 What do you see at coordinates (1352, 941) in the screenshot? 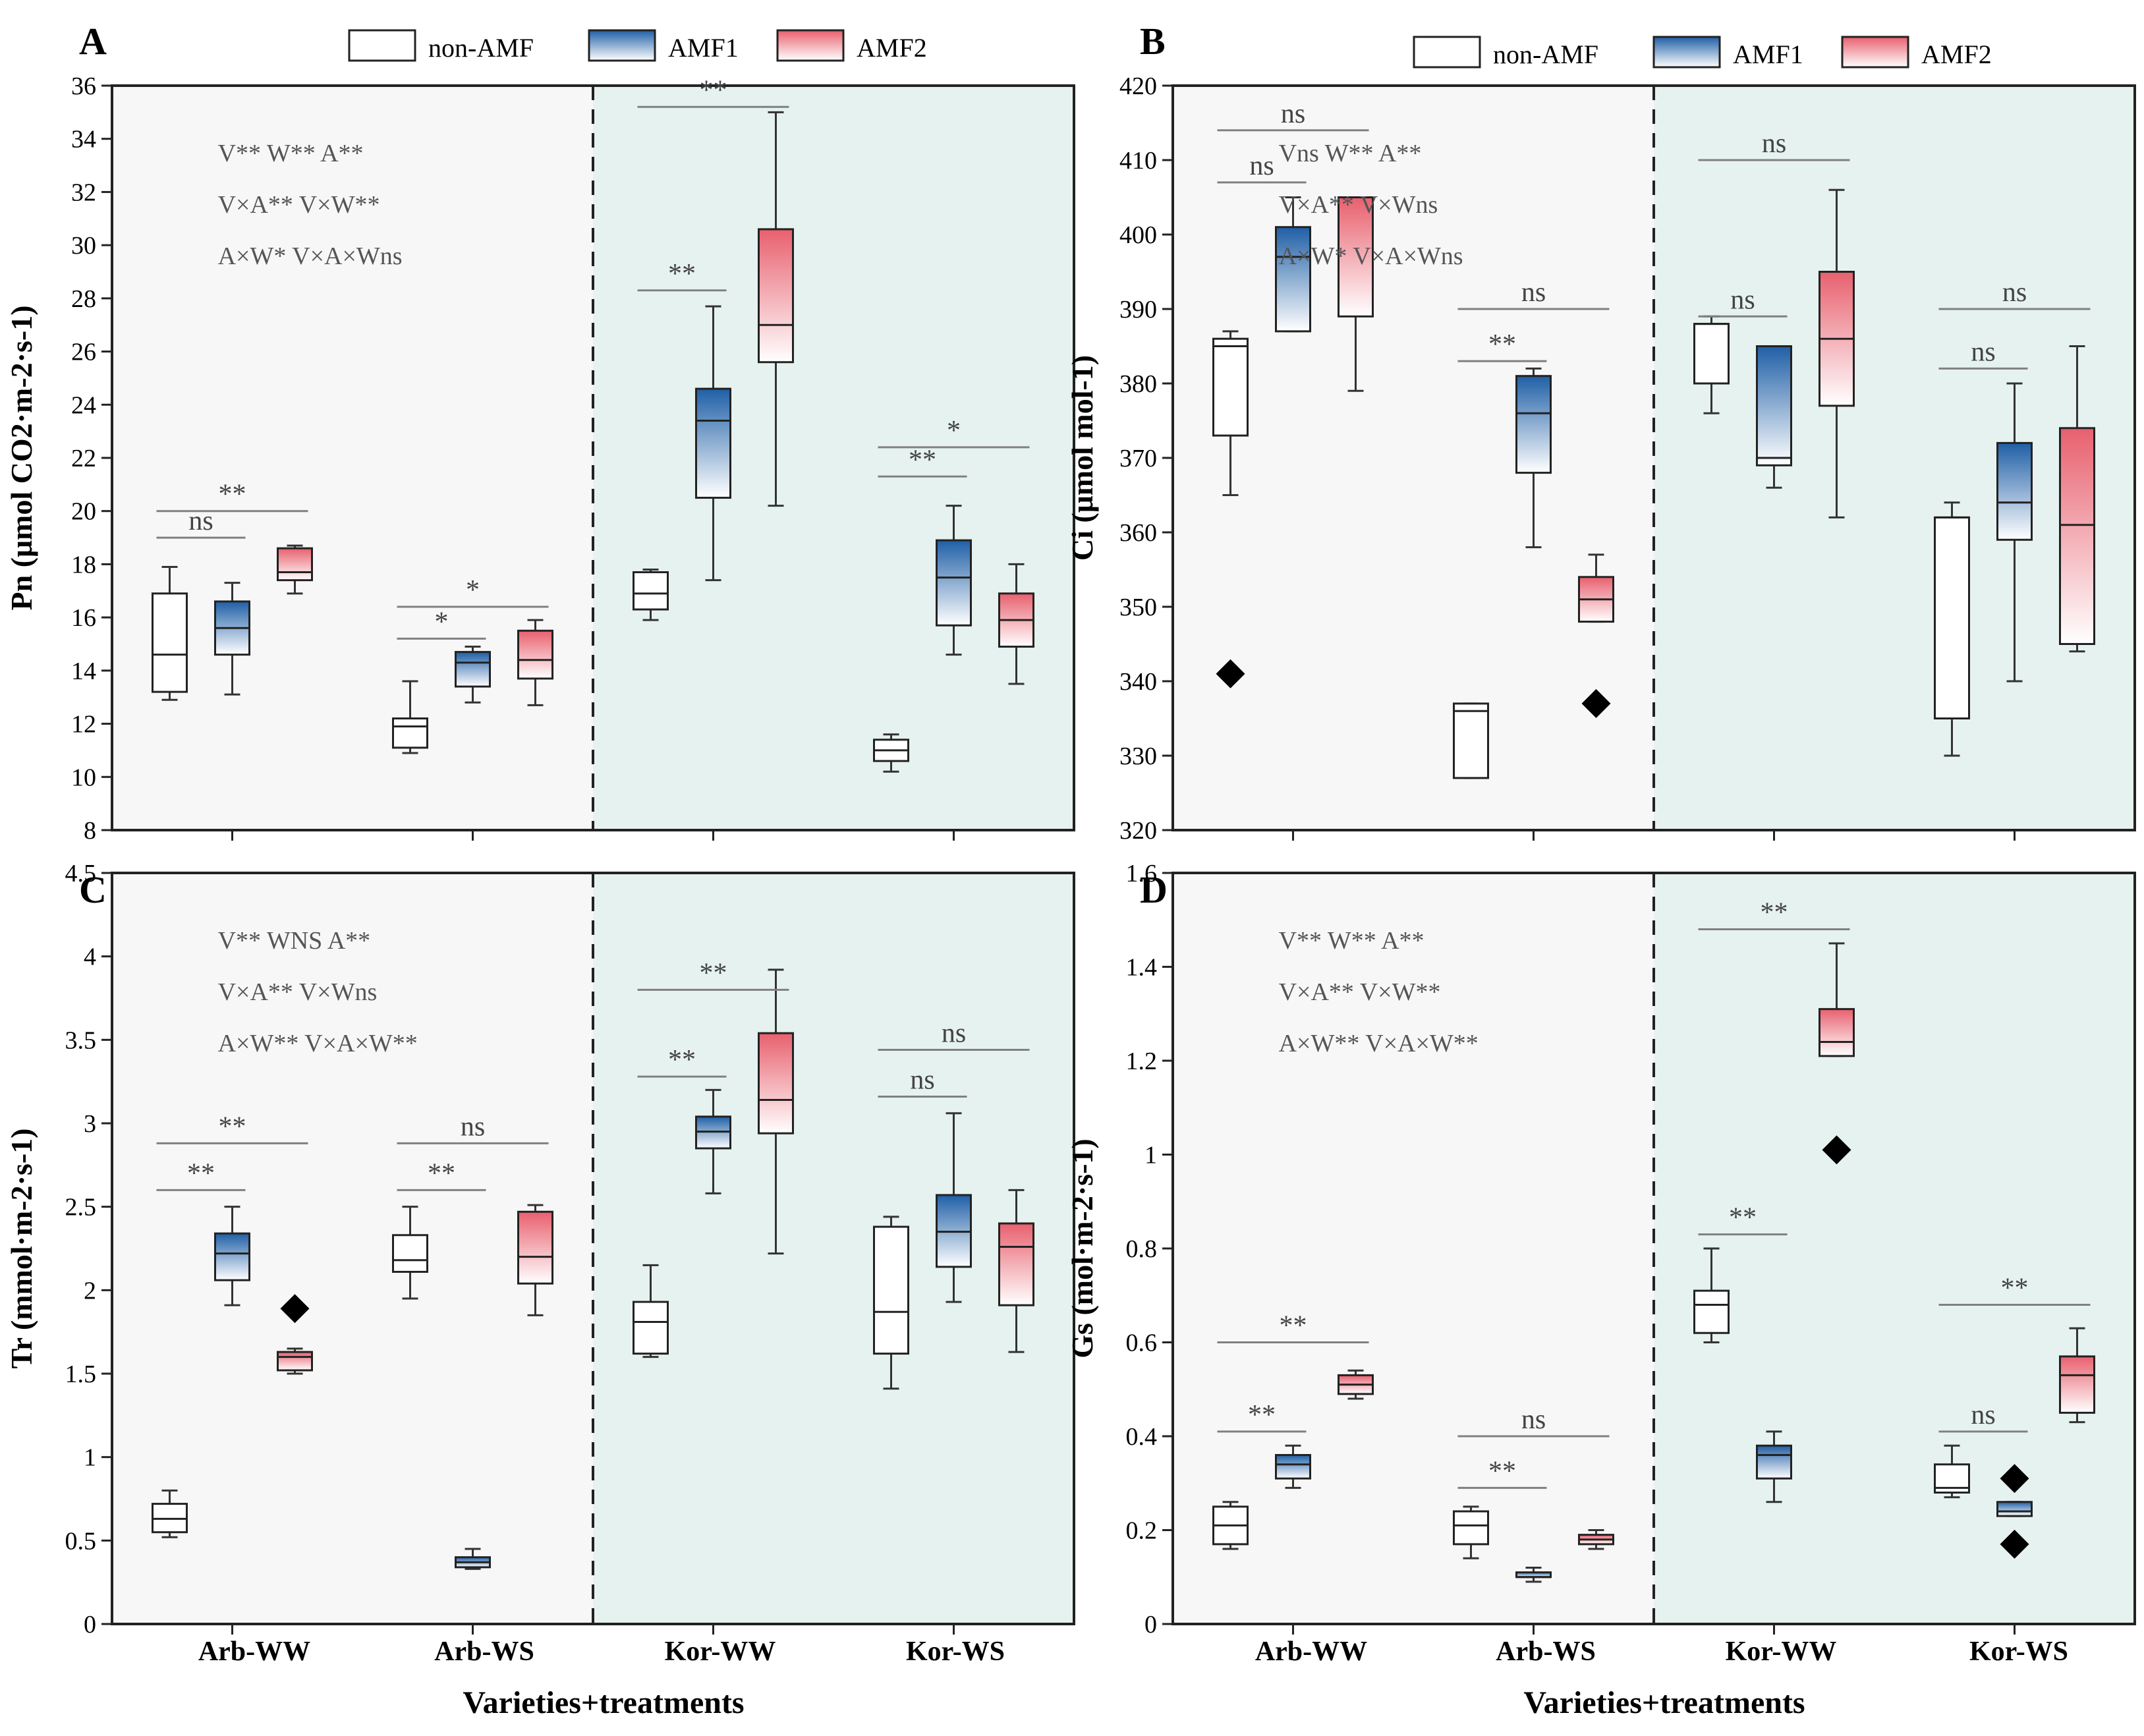
I see `anova-stats-line: V** W** A**` at bounding box center [1352, 941].